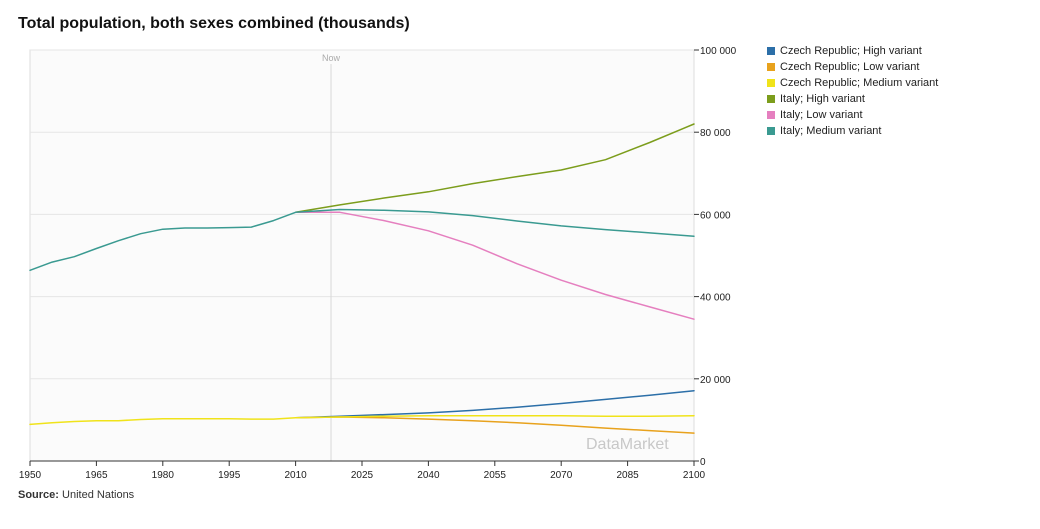 The width and height of the screenshot is (1040, 529). I want to click on legend-item: Czech Republic; Low variant, so click(854, 67).